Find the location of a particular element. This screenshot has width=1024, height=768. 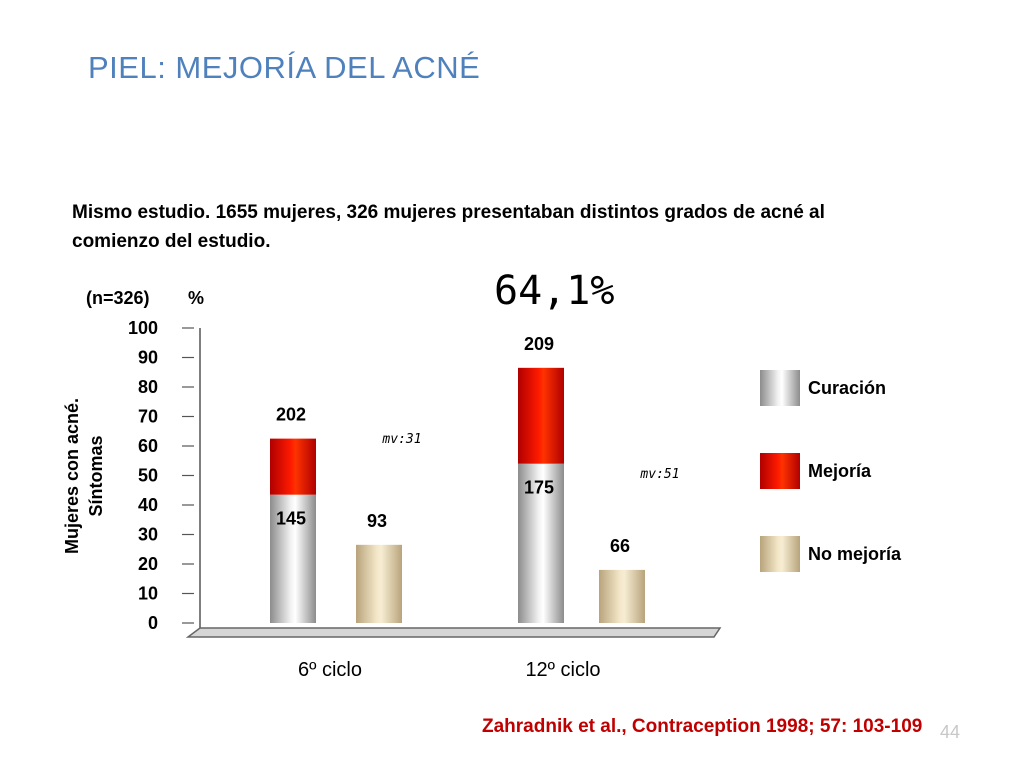

data-label-curacion: 175 is located at coordinates (539, 488).